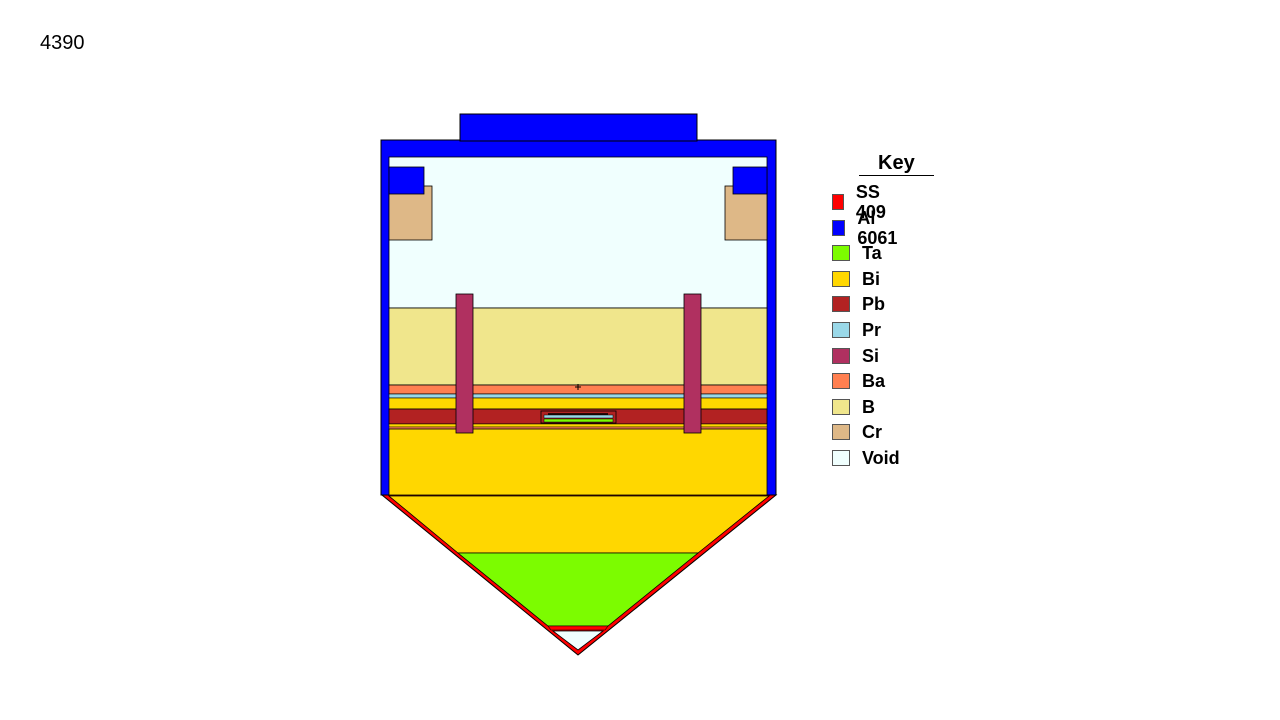  I want to click on slide-number: 4390, so click(62, 43).